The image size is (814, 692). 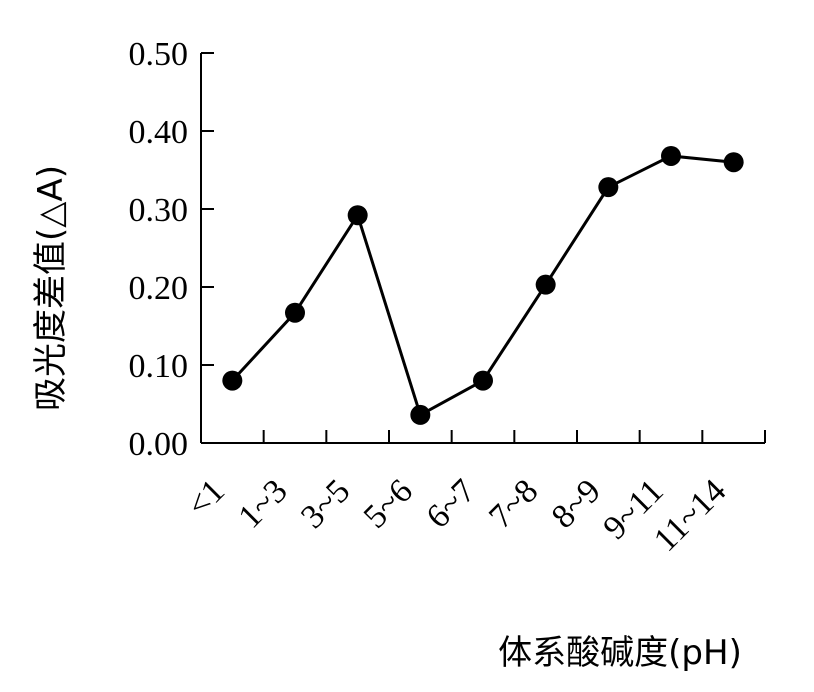 What do you see at coordinates (171, 249) in the screenshot?
I see `y-ticks: 0.00 0.10 0.20 0.30 0.40 0.50` at bounding box center [171, 249].